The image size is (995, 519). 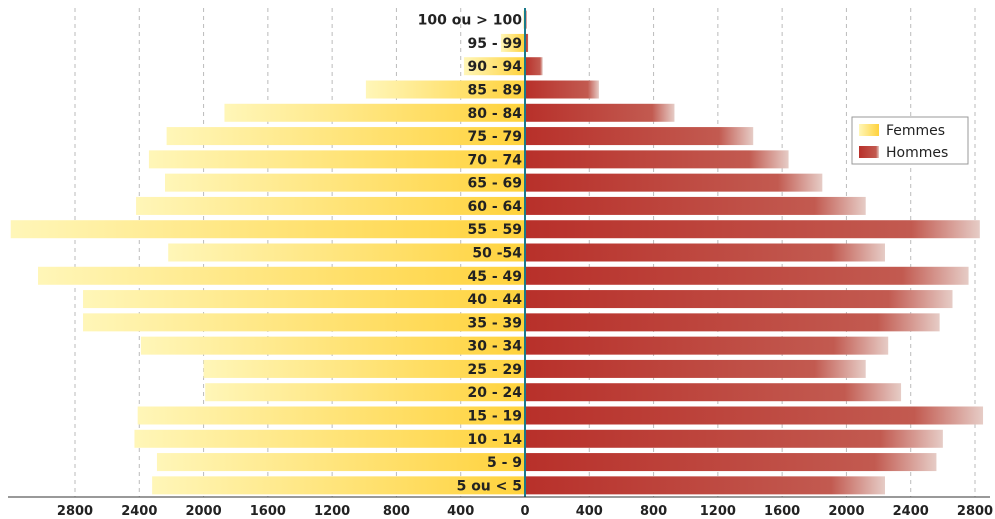 I want to click on legend-label-hommes: Hommes, so click(x=917, y=153).